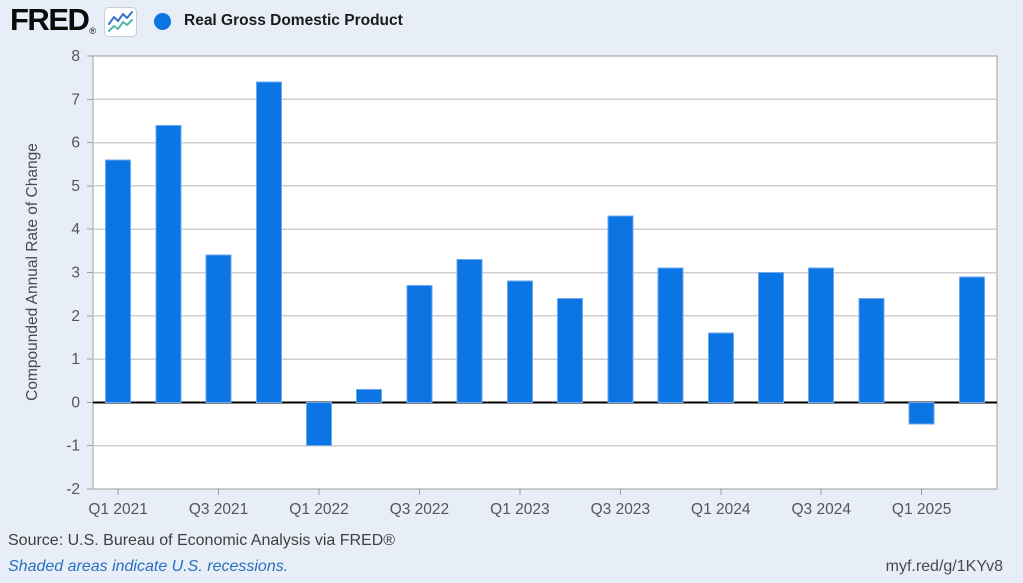  I want to click on y-tick-label--2: -2, so click(73, 489).